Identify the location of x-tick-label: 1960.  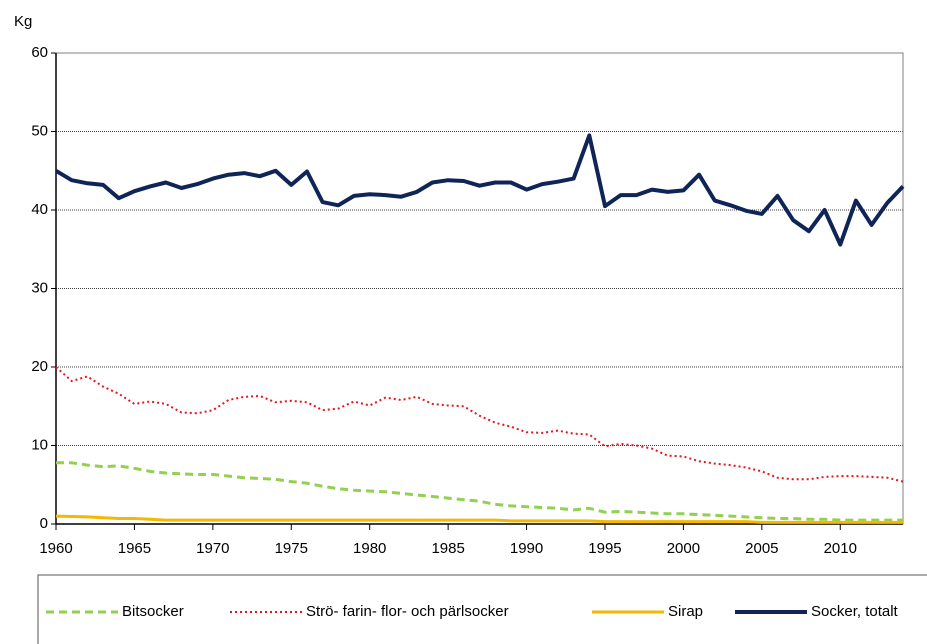
(55, 548).